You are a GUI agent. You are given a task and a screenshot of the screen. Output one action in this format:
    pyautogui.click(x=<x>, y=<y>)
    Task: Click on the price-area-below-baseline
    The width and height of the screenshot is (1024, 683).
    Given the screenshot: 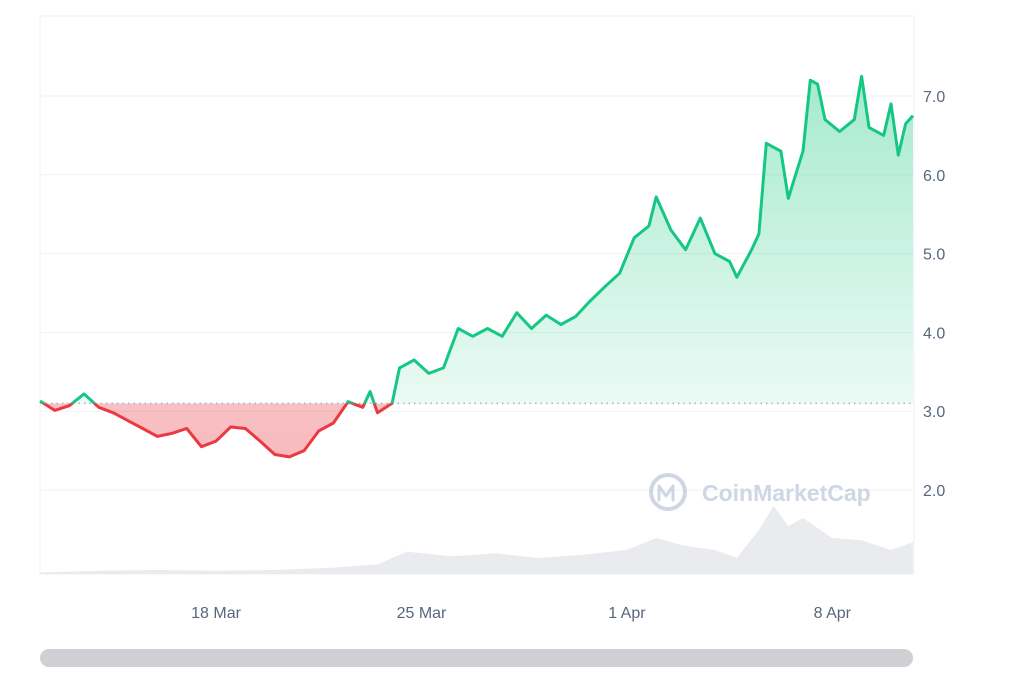 What is the action you would take?
    pyautogui.click(x=218, y=430)
    